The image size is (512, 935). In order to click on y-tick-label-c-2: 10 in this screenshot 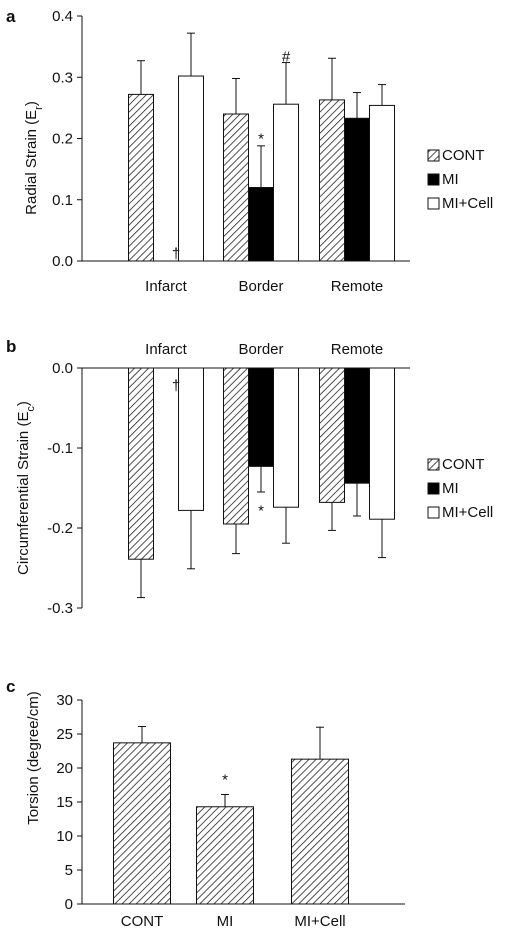, I will do `click(64, 836)`.